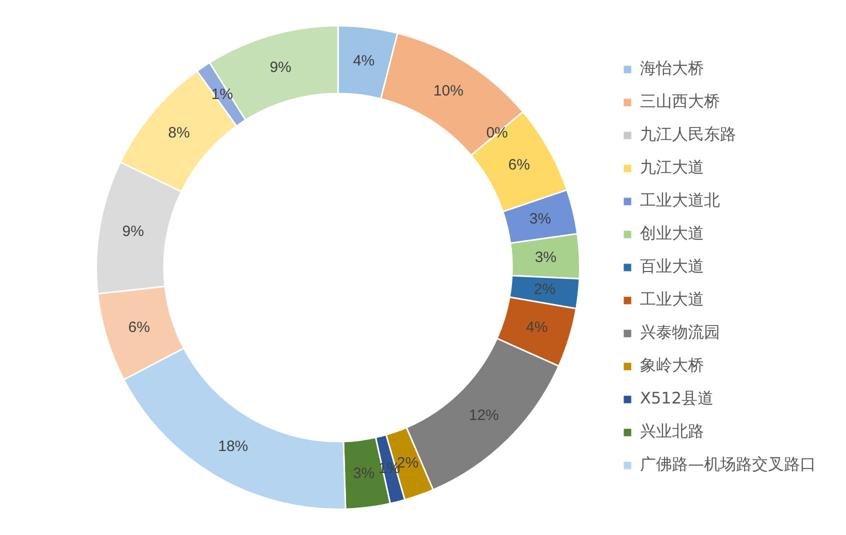 The height and width of the screenshot is (535, 846). Describe the element at coordinates (672, 167) in the screenshot. I see `legend-label: 九江大道` at that location.